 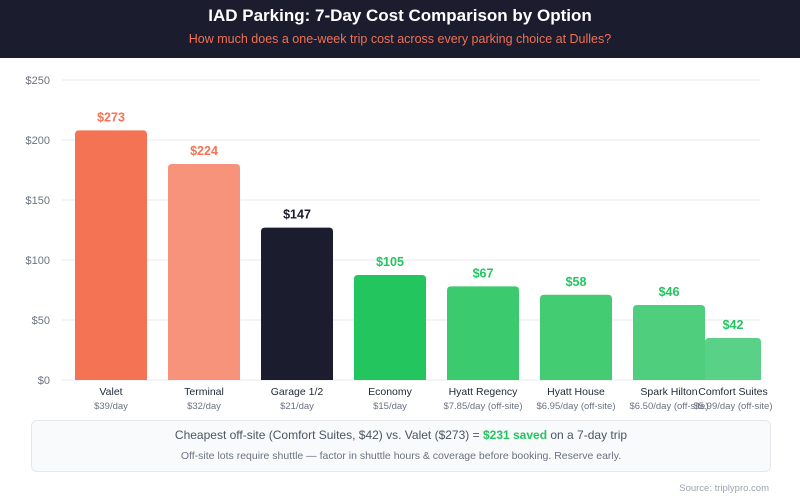 What do you see at coordinates (390, 262) in the screenshot?
I see `bar-value-label: $105` at bounding box center [390, 262].